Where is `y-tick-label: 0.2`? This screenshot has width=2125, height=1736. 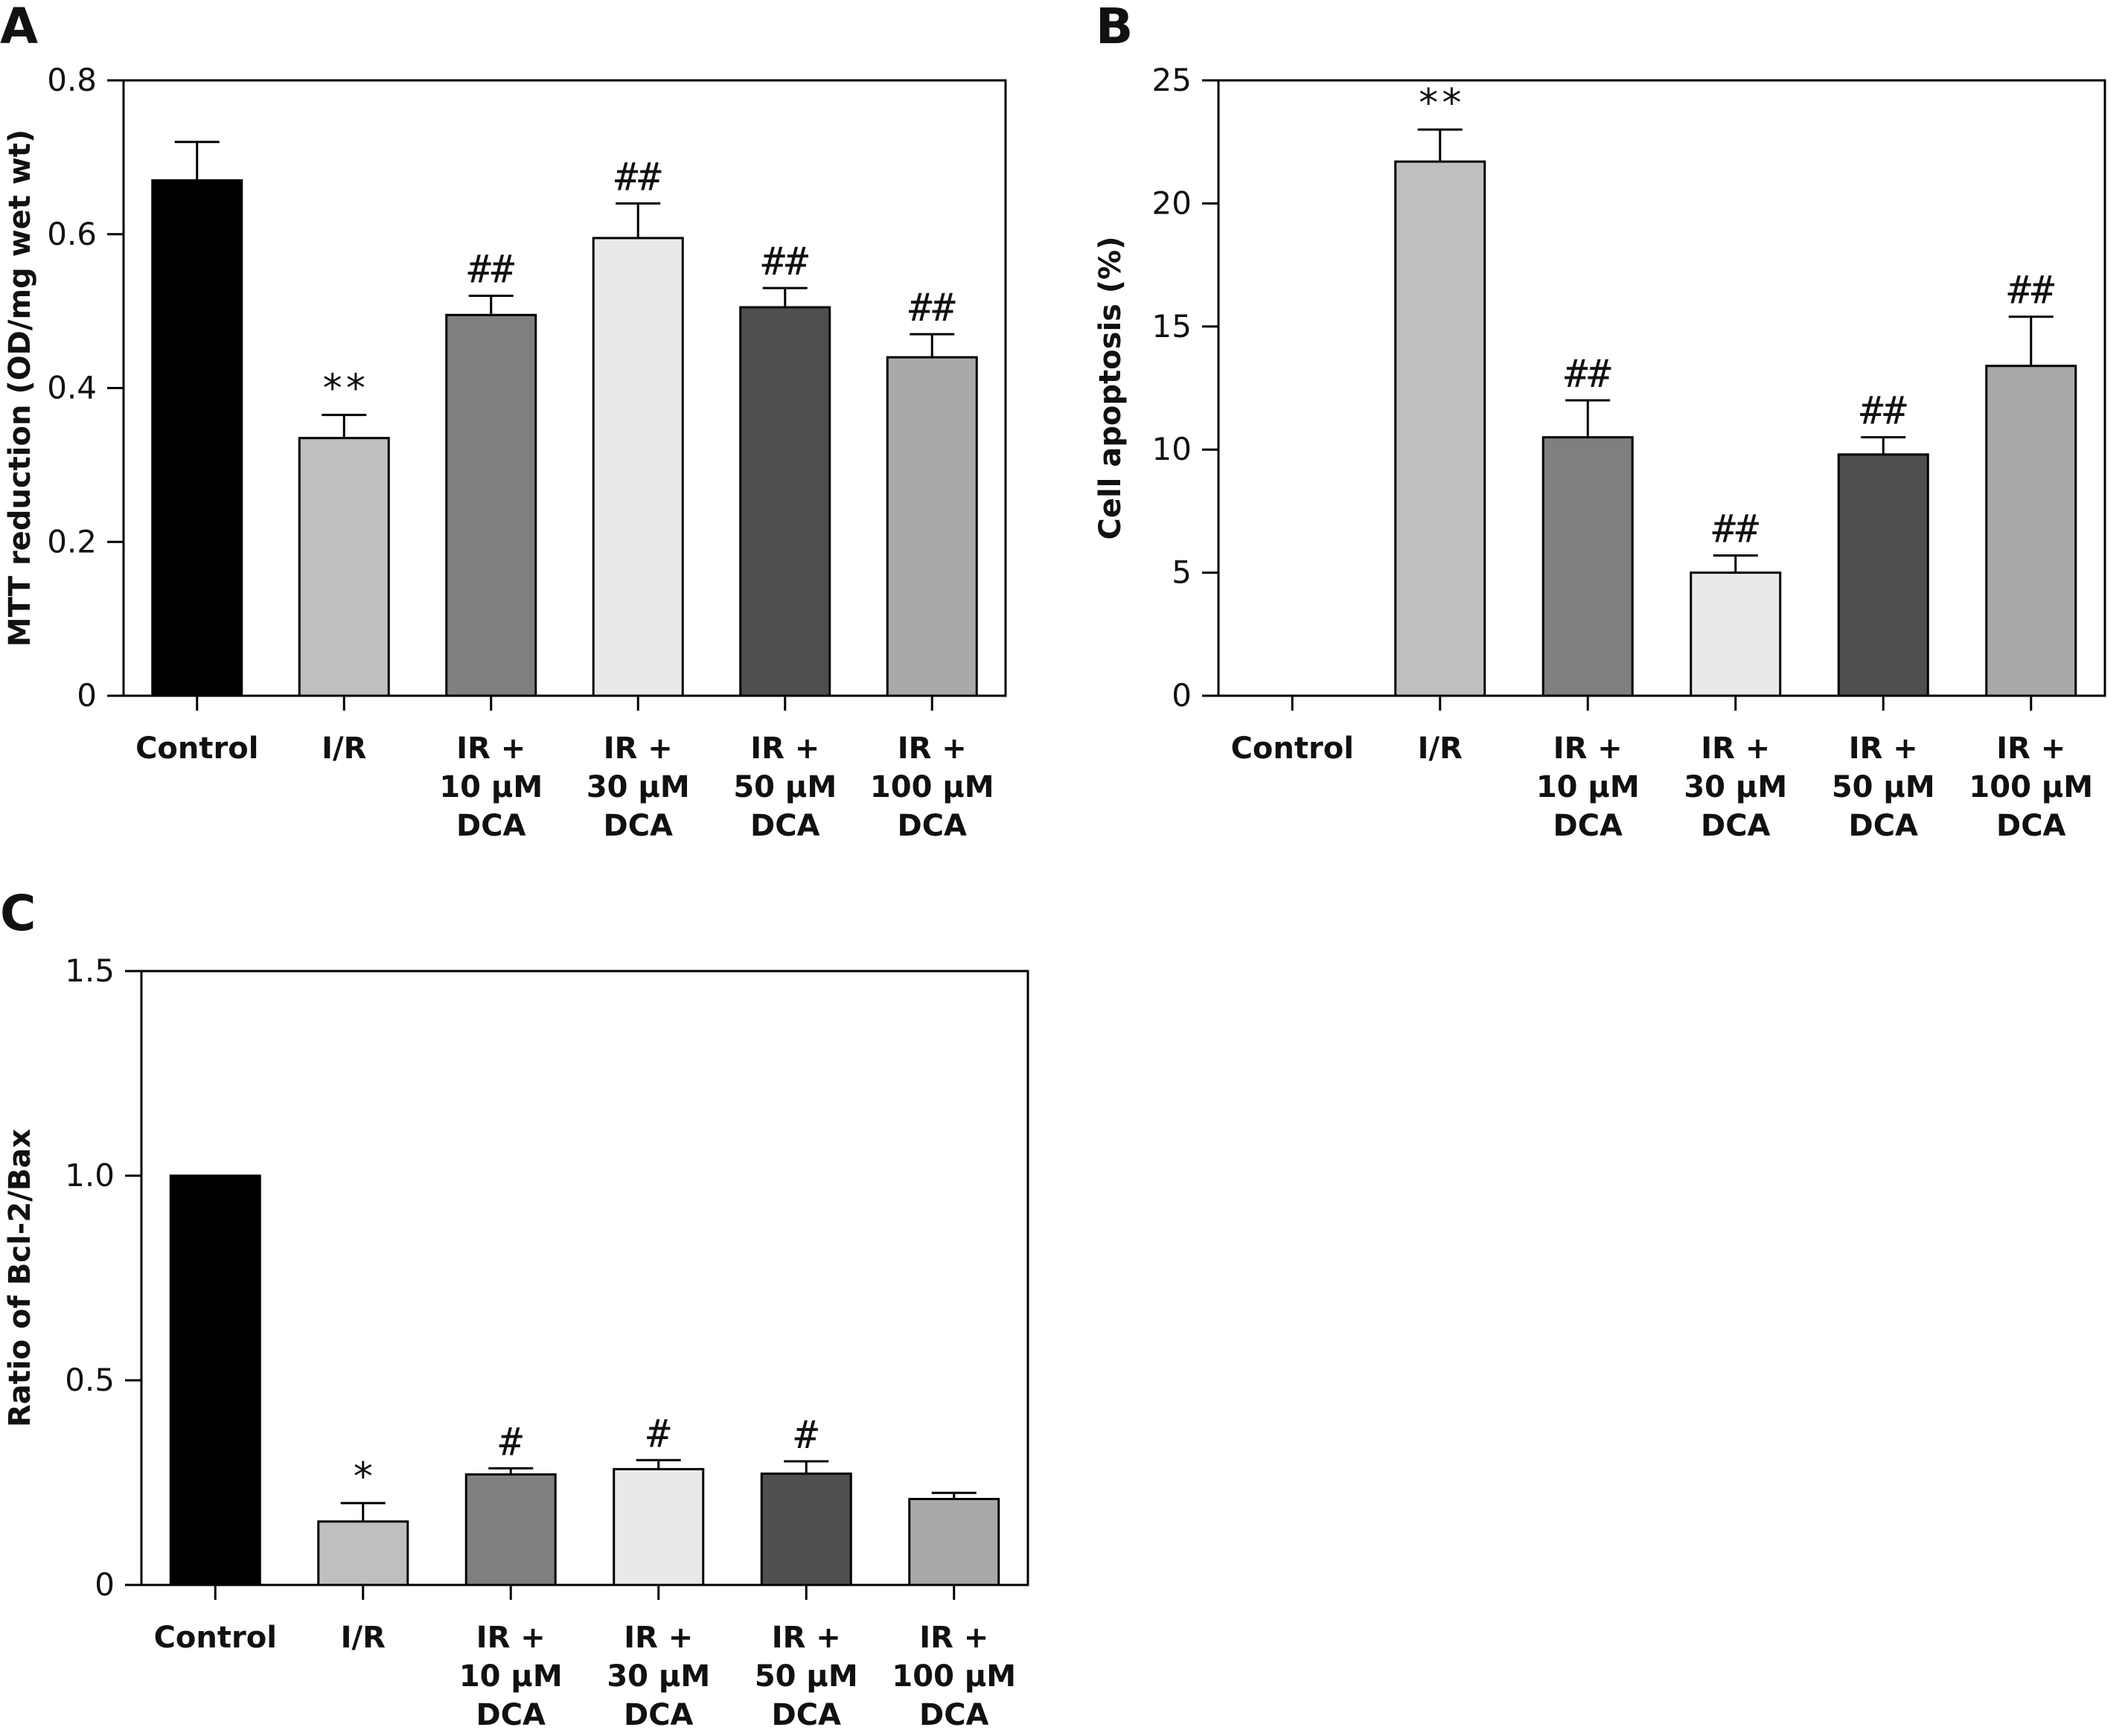
y-tick-label: 0.2 is located at coordinates (72, 541).